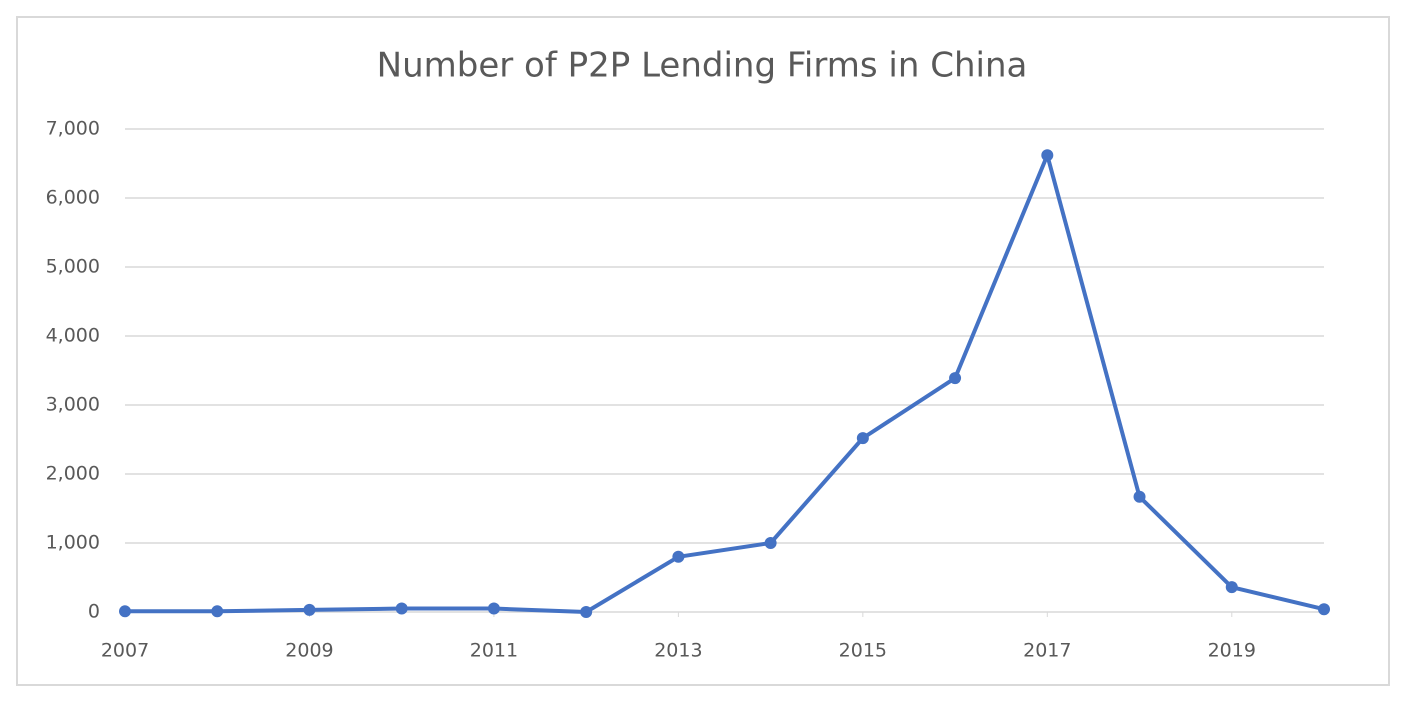 The height and width of the screenshot is (706, 1402). Describe the element at coordinates (73, 267) in the screenshot. I see `y-tick-label: 5,000` at that location.